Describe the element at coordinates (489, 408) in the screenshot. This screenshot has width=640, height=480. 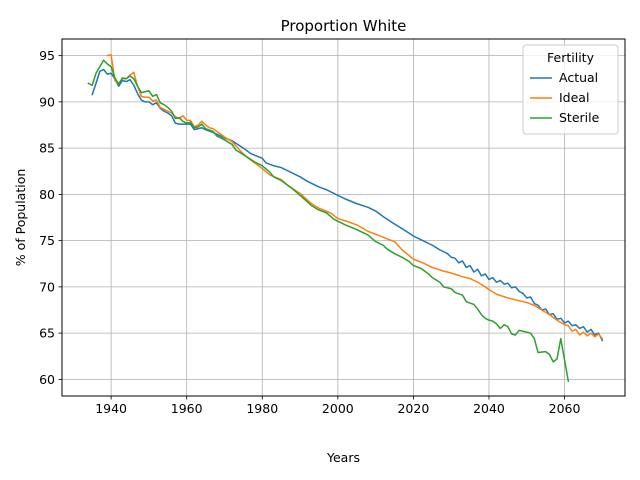
I see `x-tick-label: 2040` at that location.